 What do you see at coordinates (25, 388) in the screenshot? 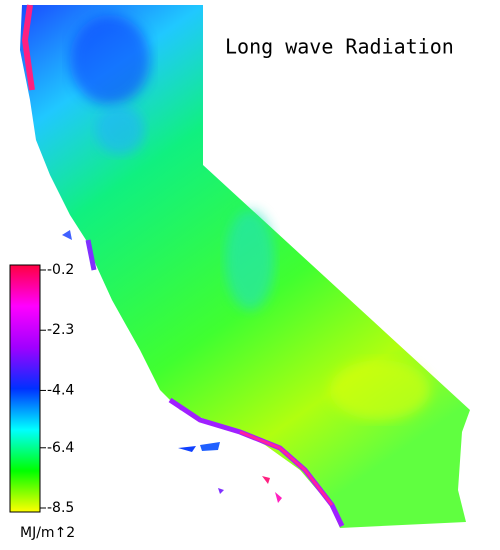
I see `color-bar` at bounding box center [25, 388].